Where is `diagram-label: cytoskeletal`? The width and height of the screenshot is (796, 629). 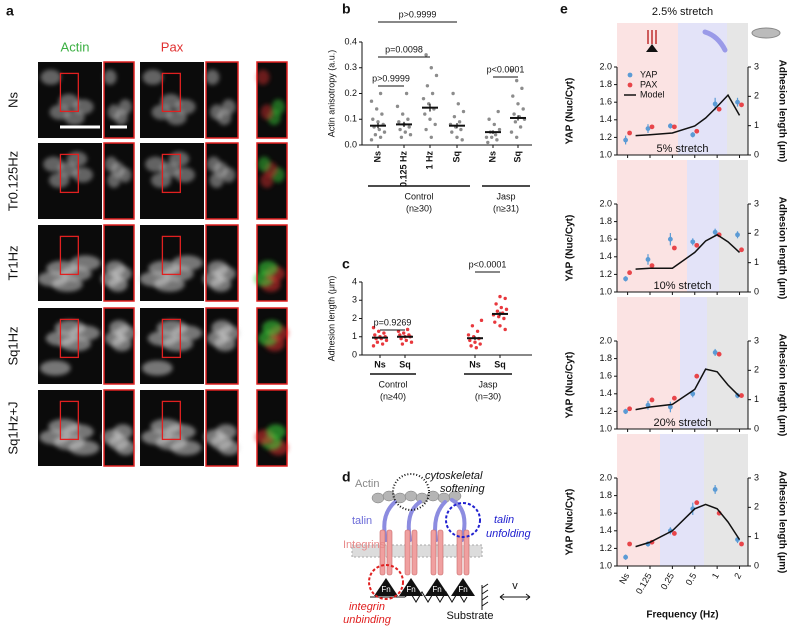 diagram-label: cytoskeletal is located at coordinates (454, 476).